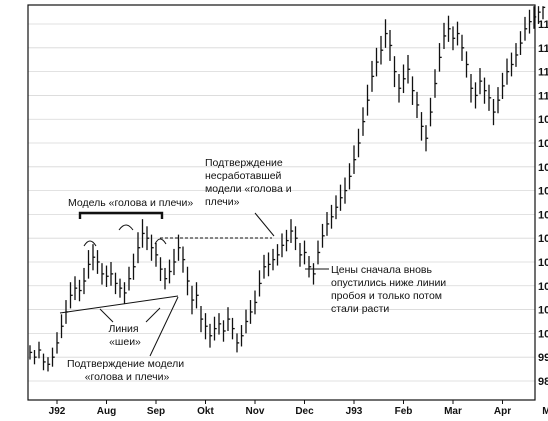 This screenshot has width=548, height=421. I want to click on head-arc, so click(126, 227).